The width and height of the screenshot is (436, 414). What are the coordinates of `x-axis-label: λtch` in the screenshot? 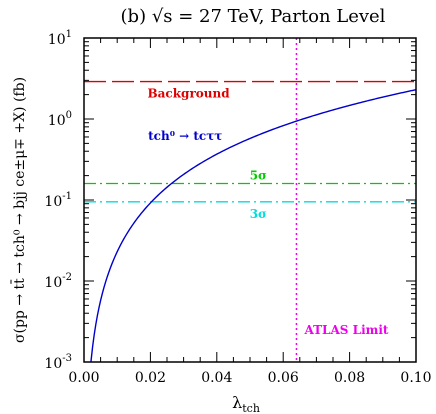 It's located at (246, 403).